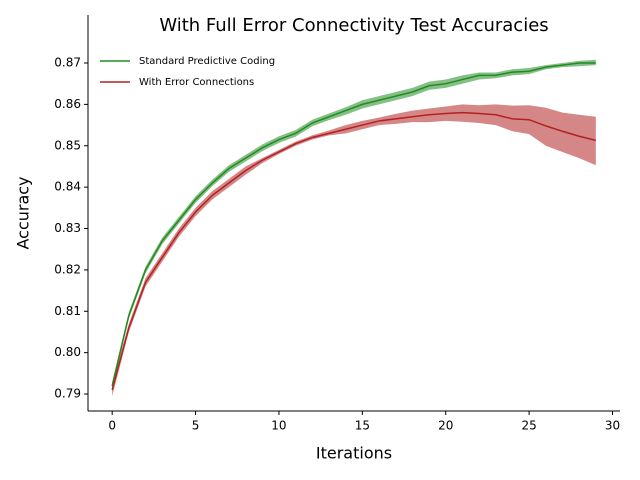  Describe the element at coordinates (612, 426) in the screenshot. I see `x-tick-label: 30` at that location.